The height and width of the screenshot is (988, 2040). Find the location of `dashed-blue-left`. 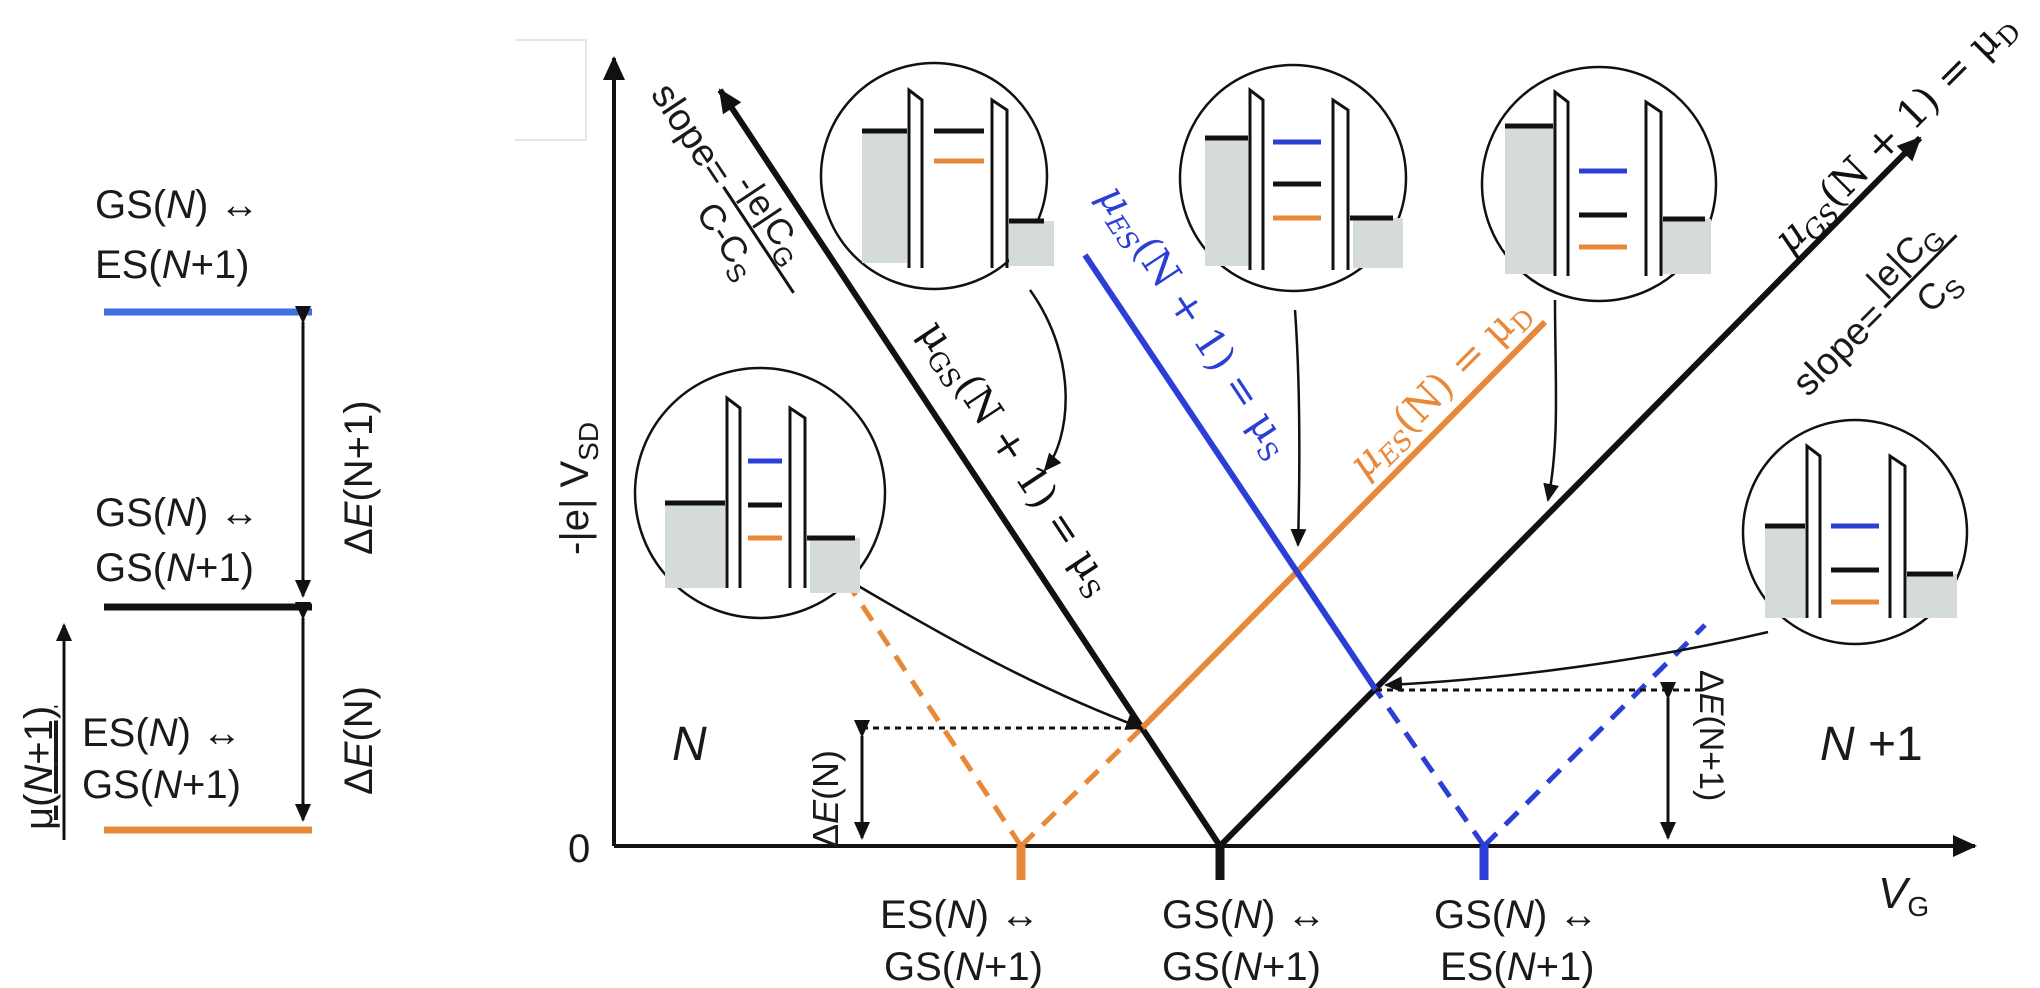

dashed-blue-left is located at coordinates (1430, 768).